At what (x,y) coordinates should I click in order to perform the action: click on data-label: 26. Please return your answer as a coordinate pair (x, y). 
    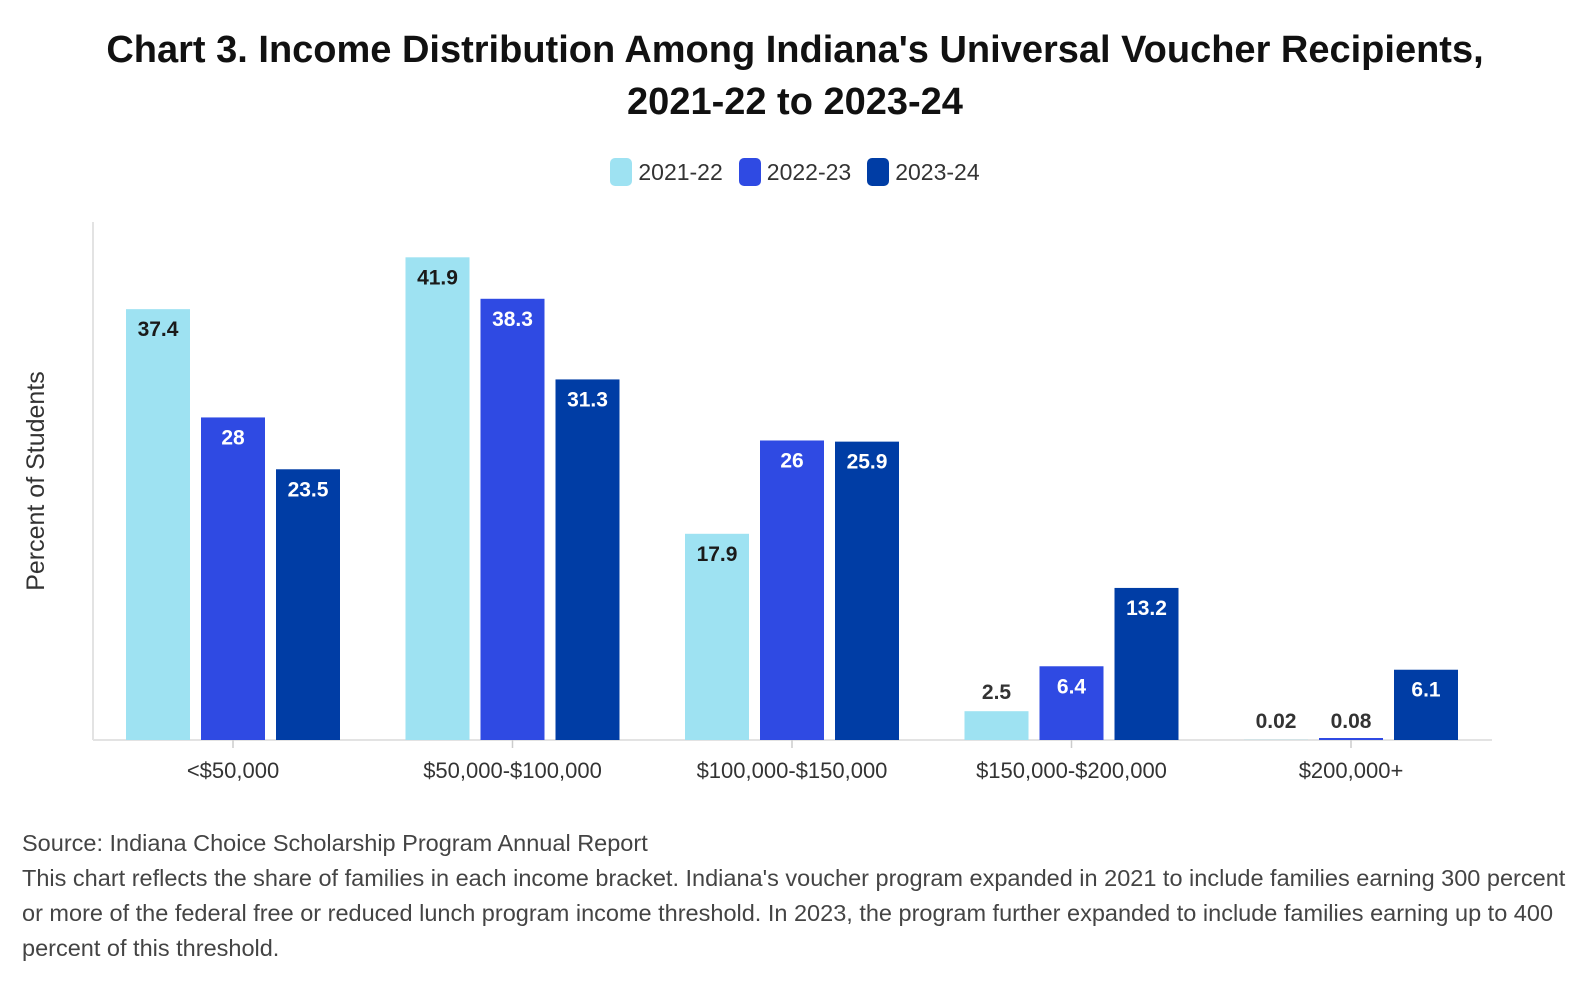
    Looking at the image, I should click on (791, 460).